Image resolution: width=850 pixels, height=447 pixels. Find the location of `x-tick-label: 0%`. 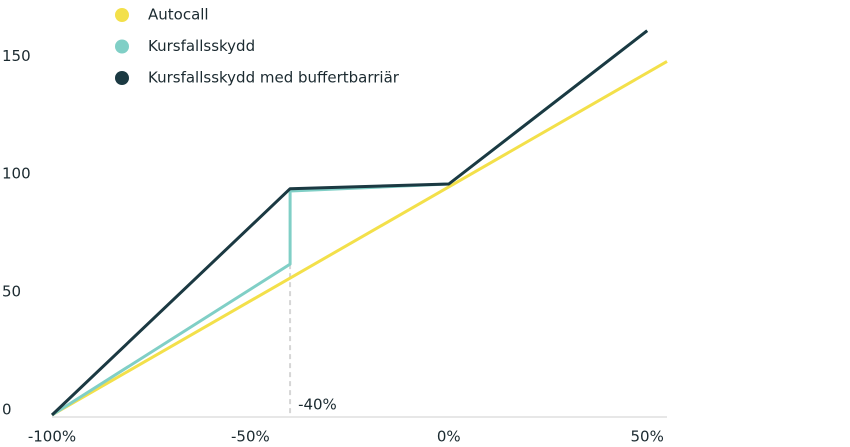

x-tick-label: 0% is located at coordinates (449, 437).